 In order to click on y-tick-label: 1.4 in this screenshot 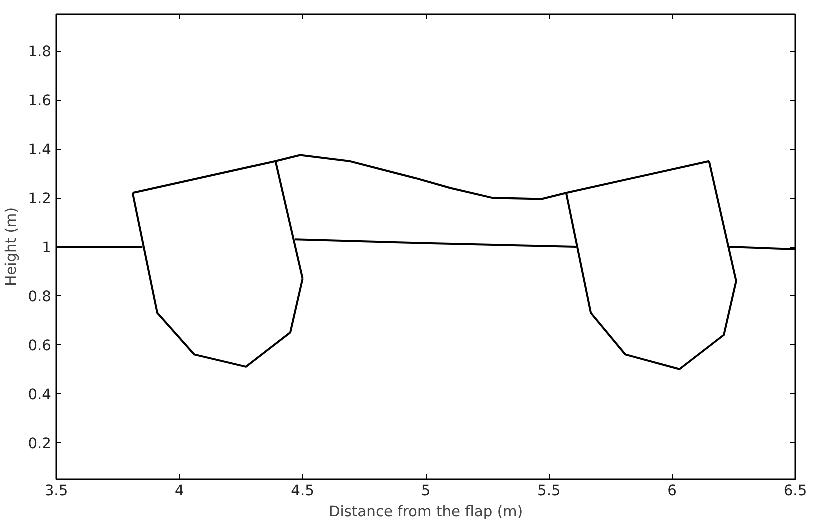, I will do `click(40, 150)`.